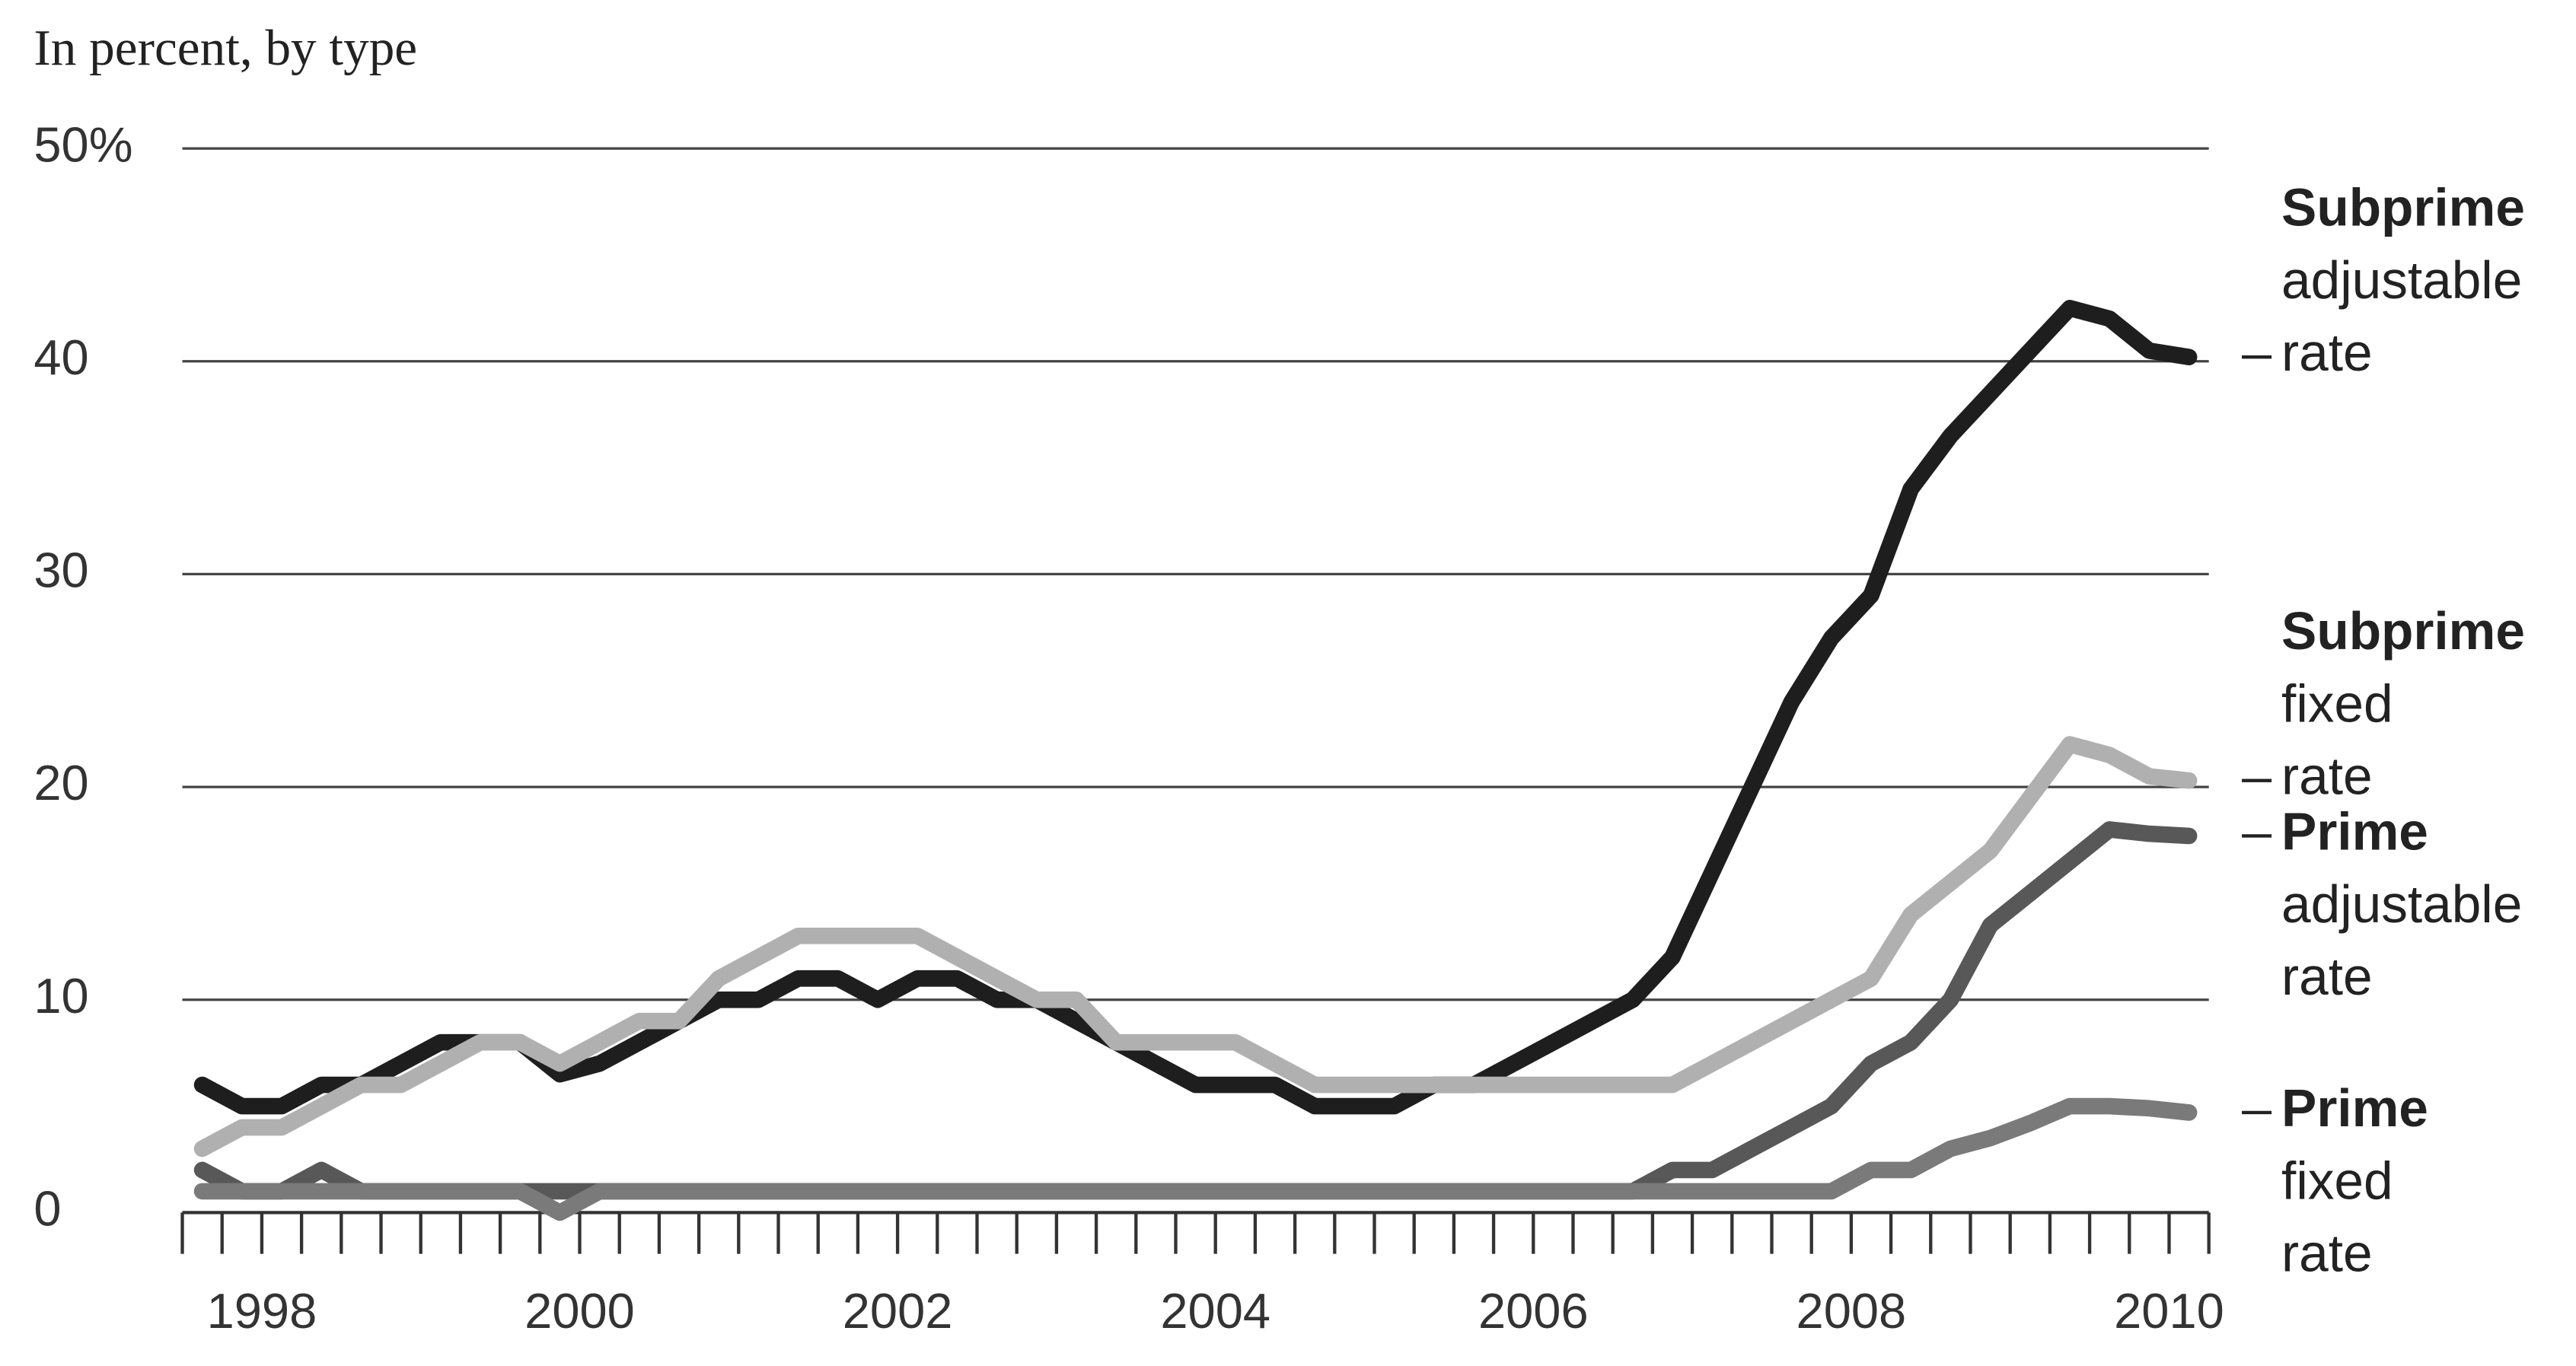 This screenshot has height=1366, width=2576. Describe the element at coordinates (61, 357) in the screenshot. I see `y-tick-label: 40` at that location.